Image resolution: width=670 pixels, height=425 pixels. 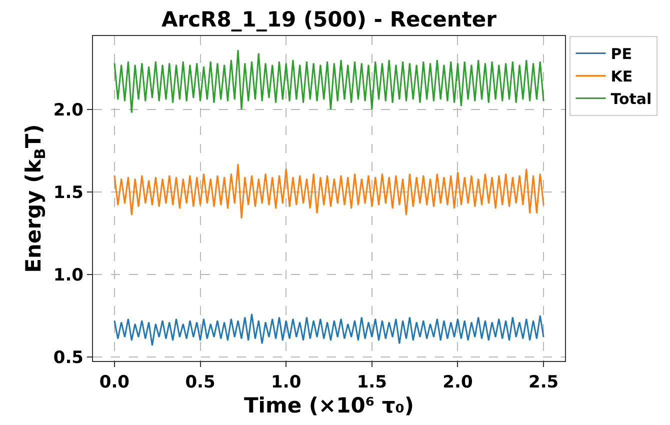 I want to click on y-tick-label: 1.0, so click(x=68, y=275).